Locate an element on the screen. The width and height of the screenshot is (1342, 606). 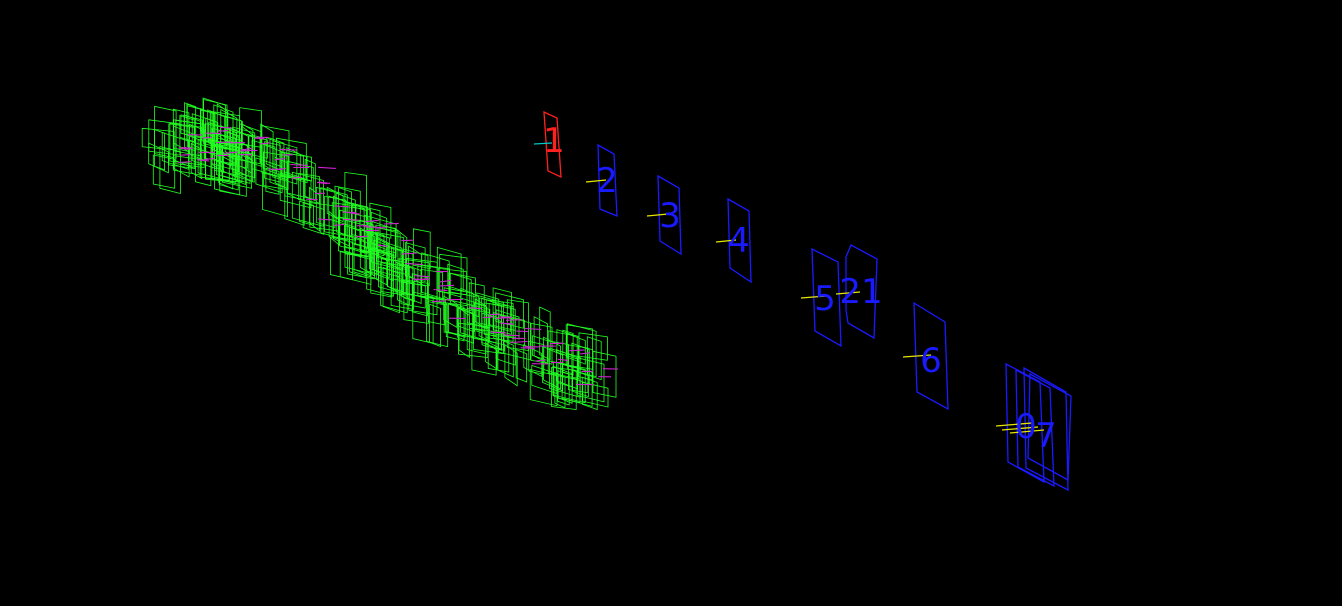
keyframe-label: 5 is located at coordinates (825, 299).